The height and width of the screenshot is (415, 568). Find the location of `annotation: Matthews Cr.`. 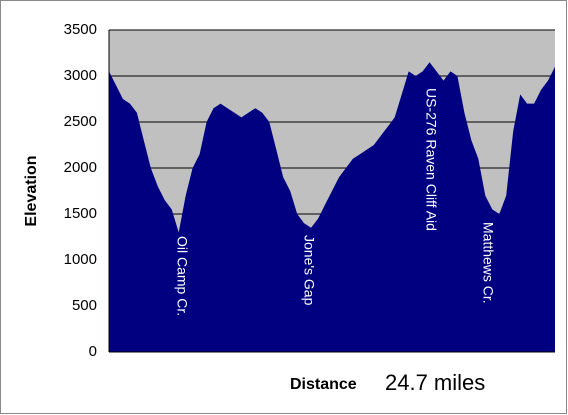

annotation: Matthews Cr. is located at coordinates (488, 263).